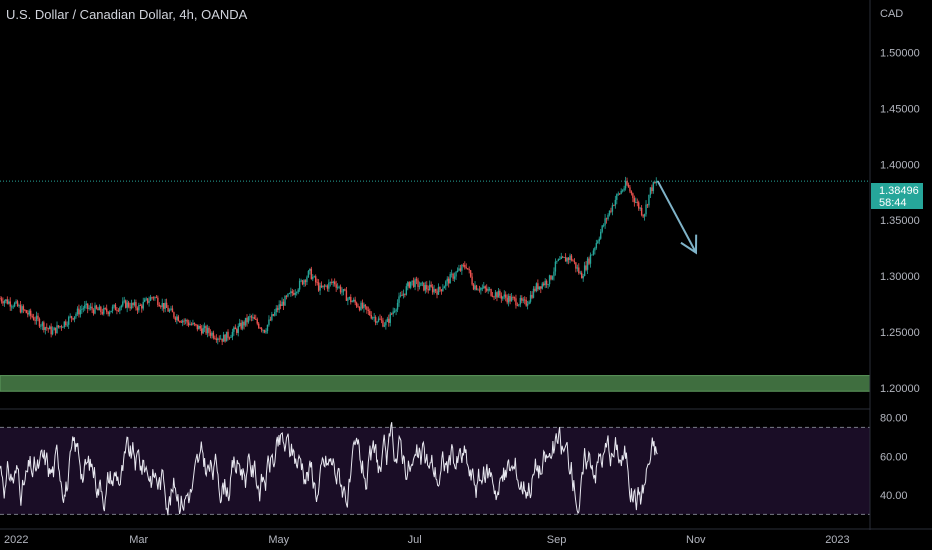 The height and width of the screenshot is (550, 932). Describe the element at coordinates (893, 203) in the screenshot. I see `bar-countdown: 58:44` at that location.